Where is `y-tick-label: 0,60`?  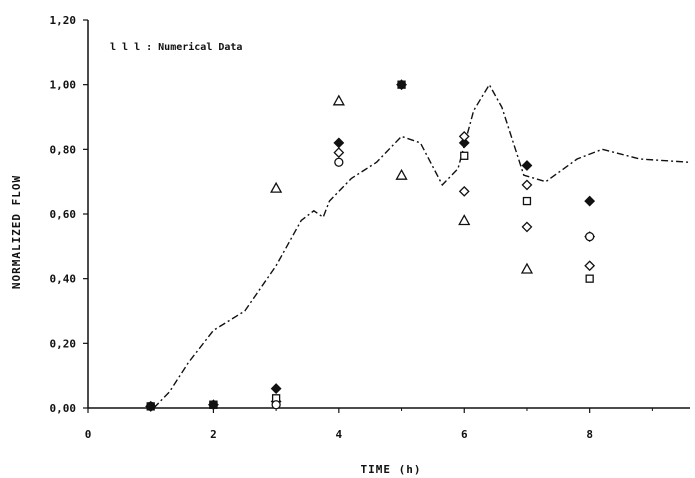
y-tick-label: 0,60 is located at coordinates (63, 214).